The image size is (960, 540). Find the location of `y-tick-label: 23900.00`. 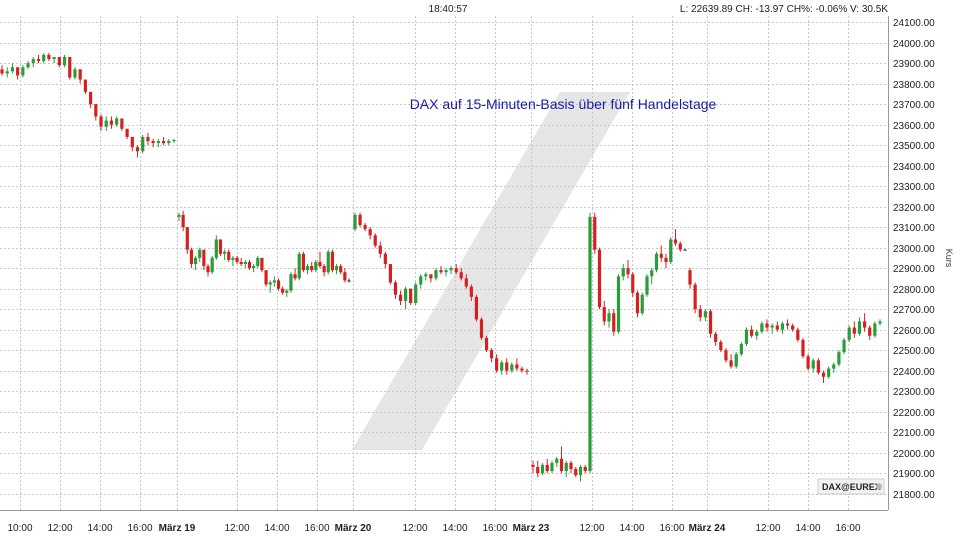

y-tick-label: 23900.00 is located at coordinates (914, 64).